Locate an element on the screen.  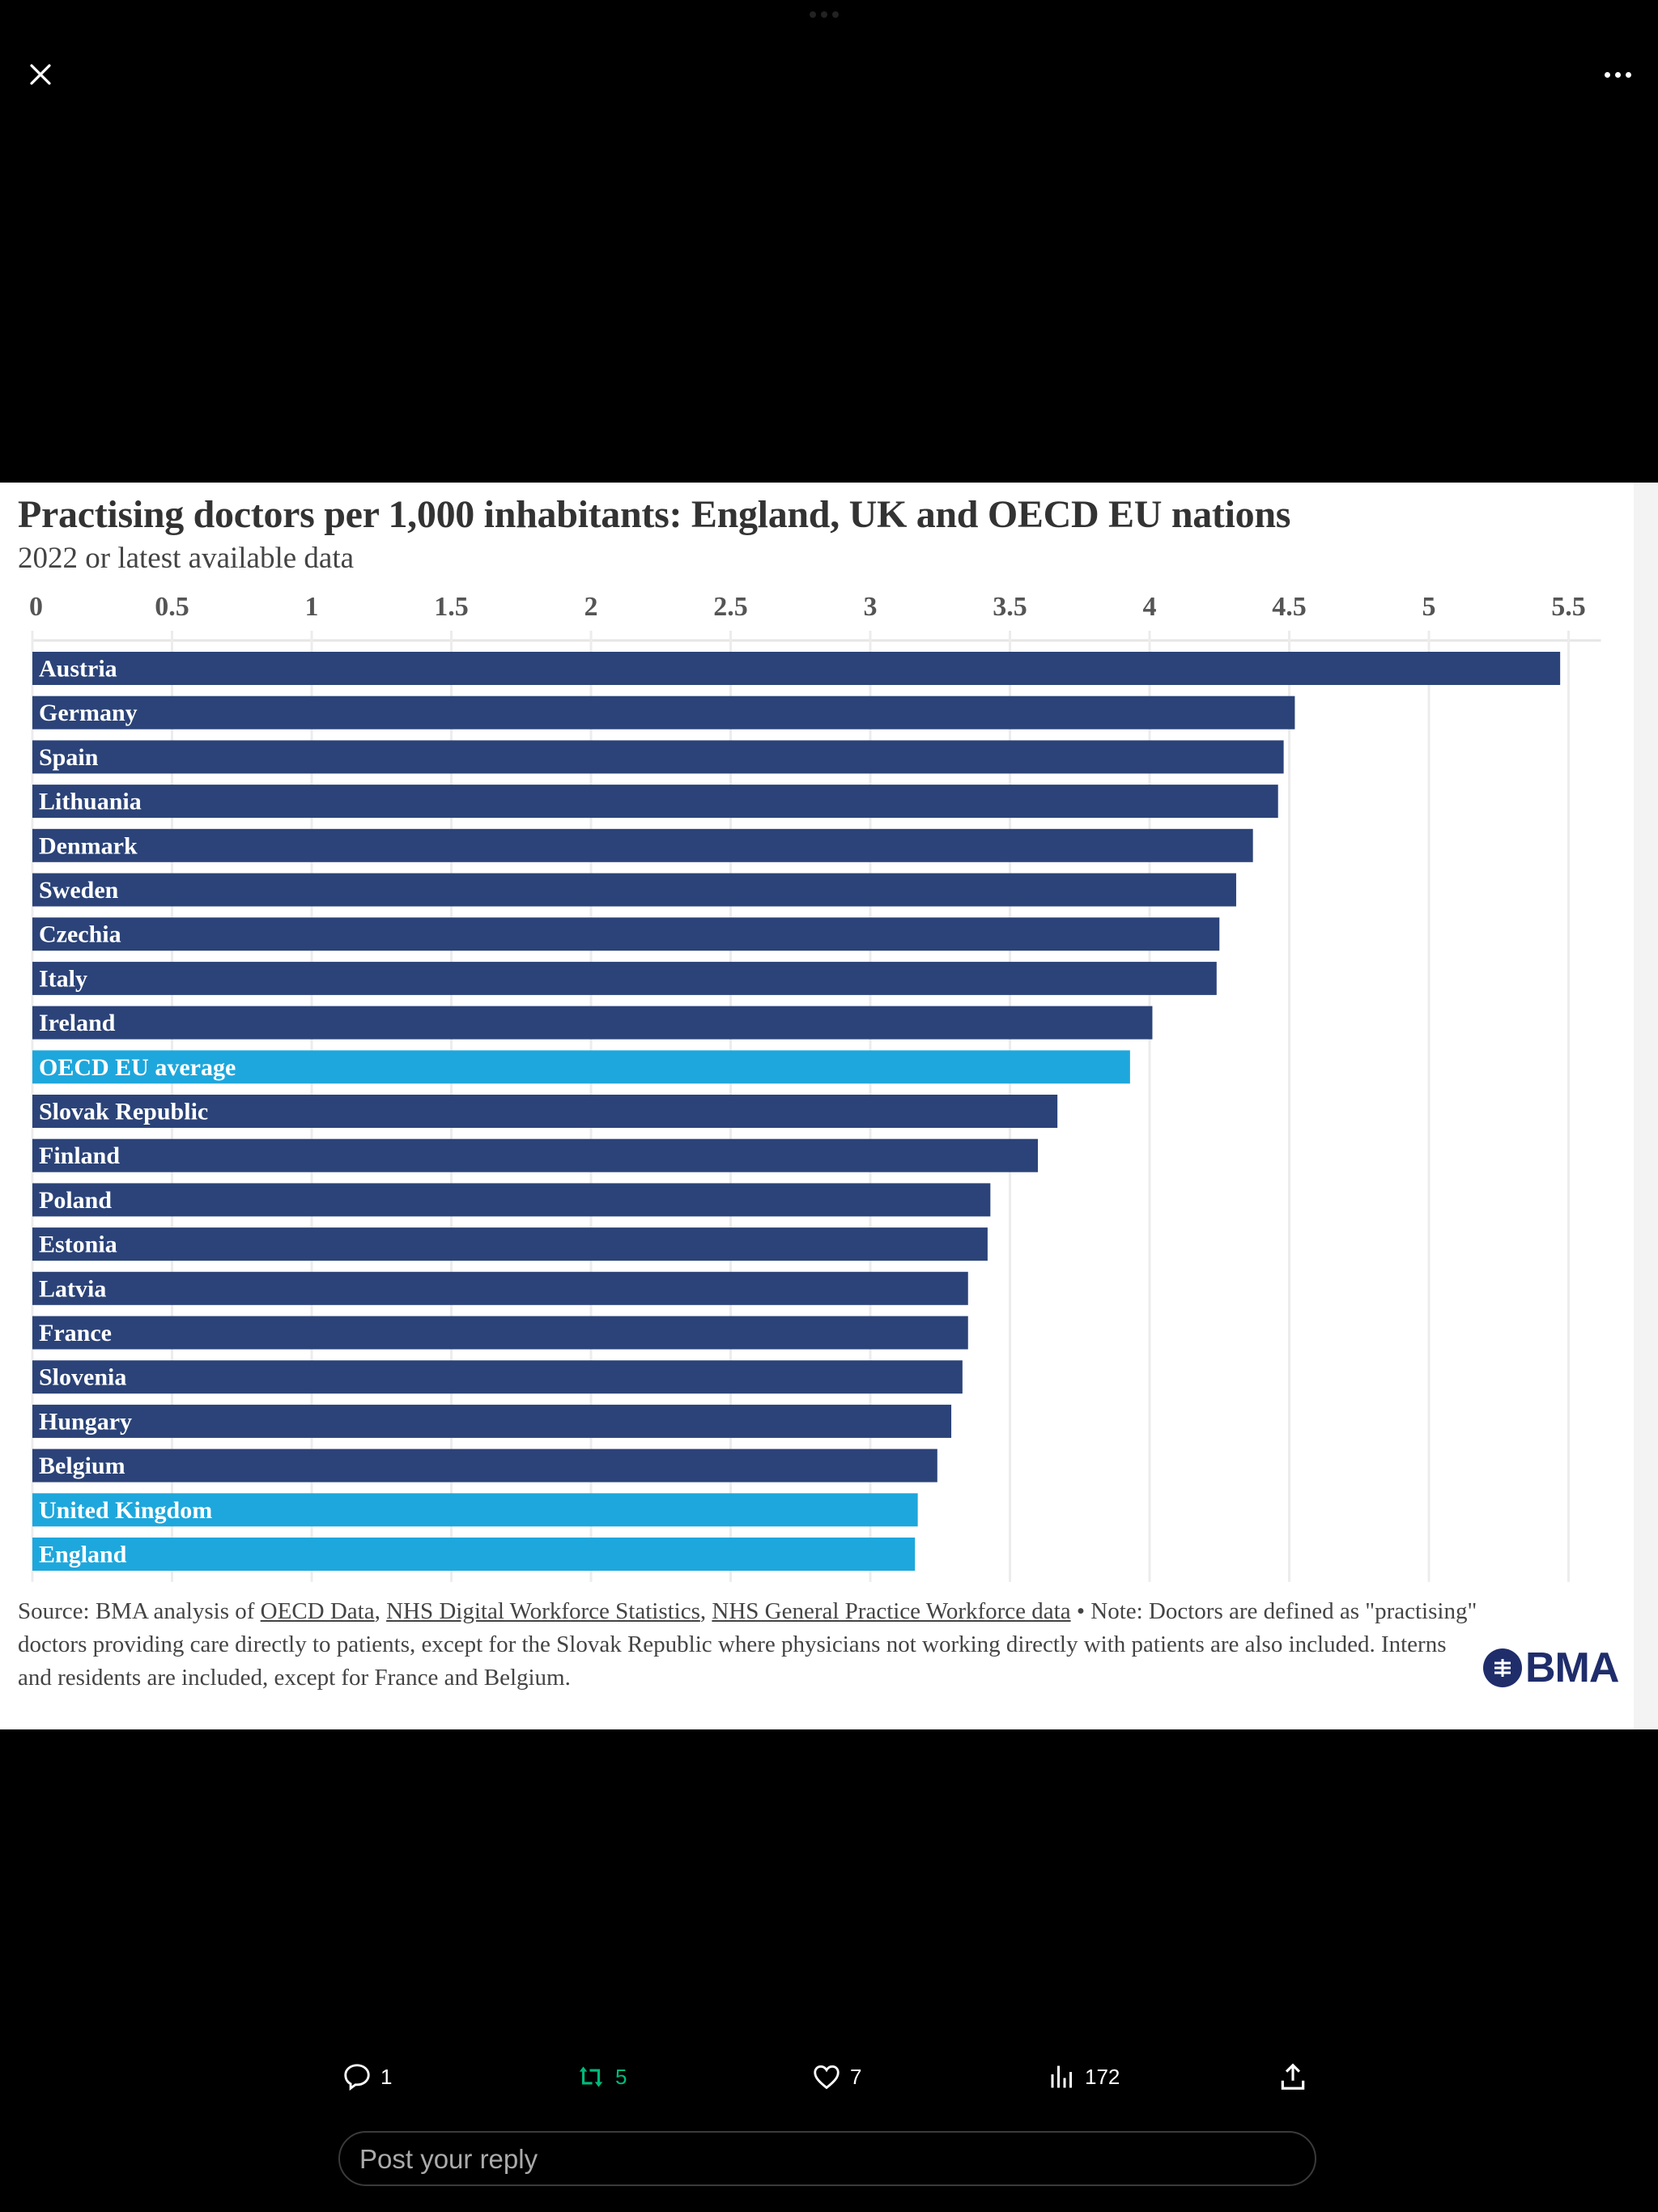
bar-austria is located at coordinates (796, 669).